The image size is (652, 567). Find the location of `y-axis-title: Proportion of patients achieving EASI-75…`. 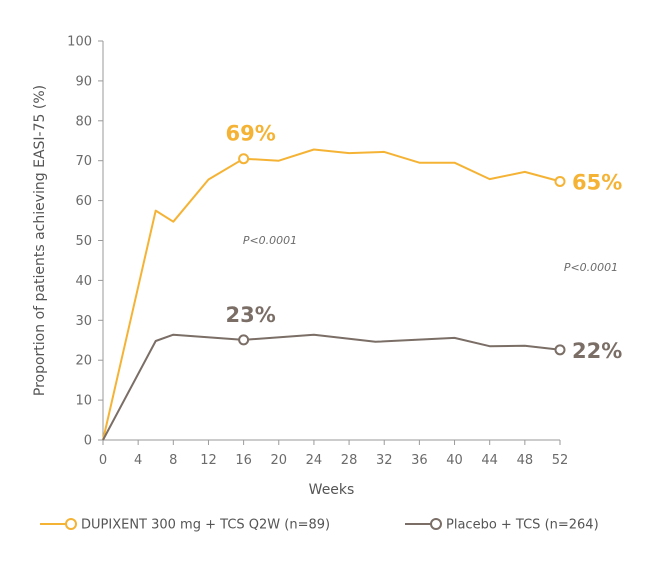

y-axis-title: Proportion of patients achieving EASI-75… is located at coordinates (40, 240).